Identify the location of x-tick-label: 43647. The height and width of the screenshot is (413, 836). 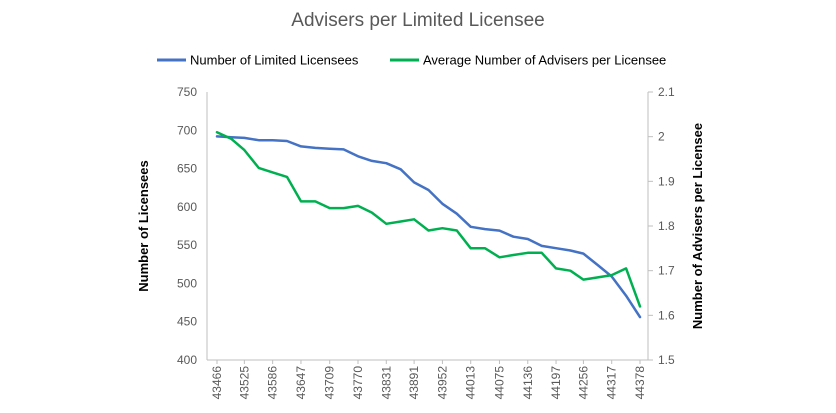
(301, 383).